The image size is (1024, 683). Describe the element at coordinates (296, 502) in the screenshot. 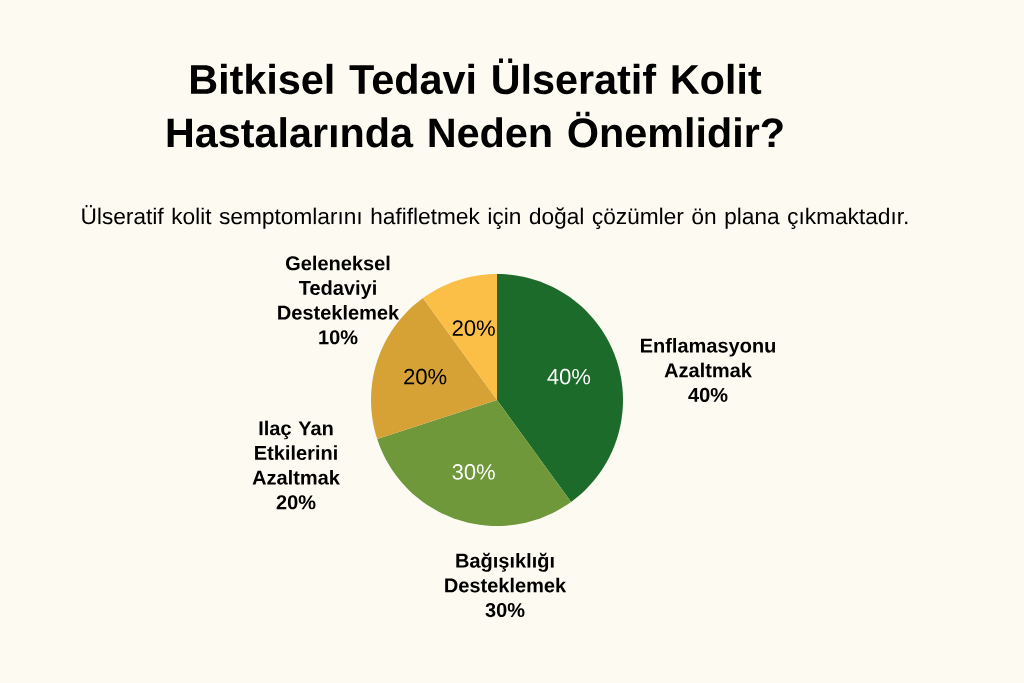

I see `data-label: 20%` at that location.